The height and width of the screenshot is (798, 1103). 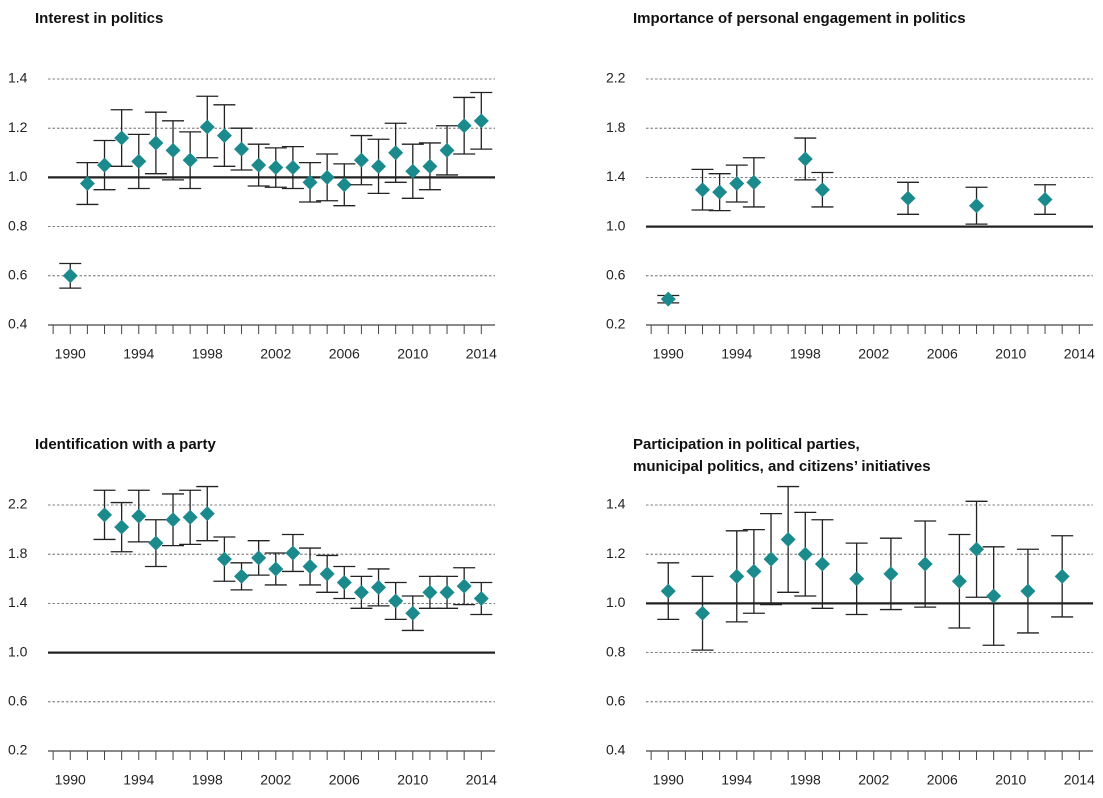 I want to click on y-tick-label: 1.8, so click(x=18, y=553).